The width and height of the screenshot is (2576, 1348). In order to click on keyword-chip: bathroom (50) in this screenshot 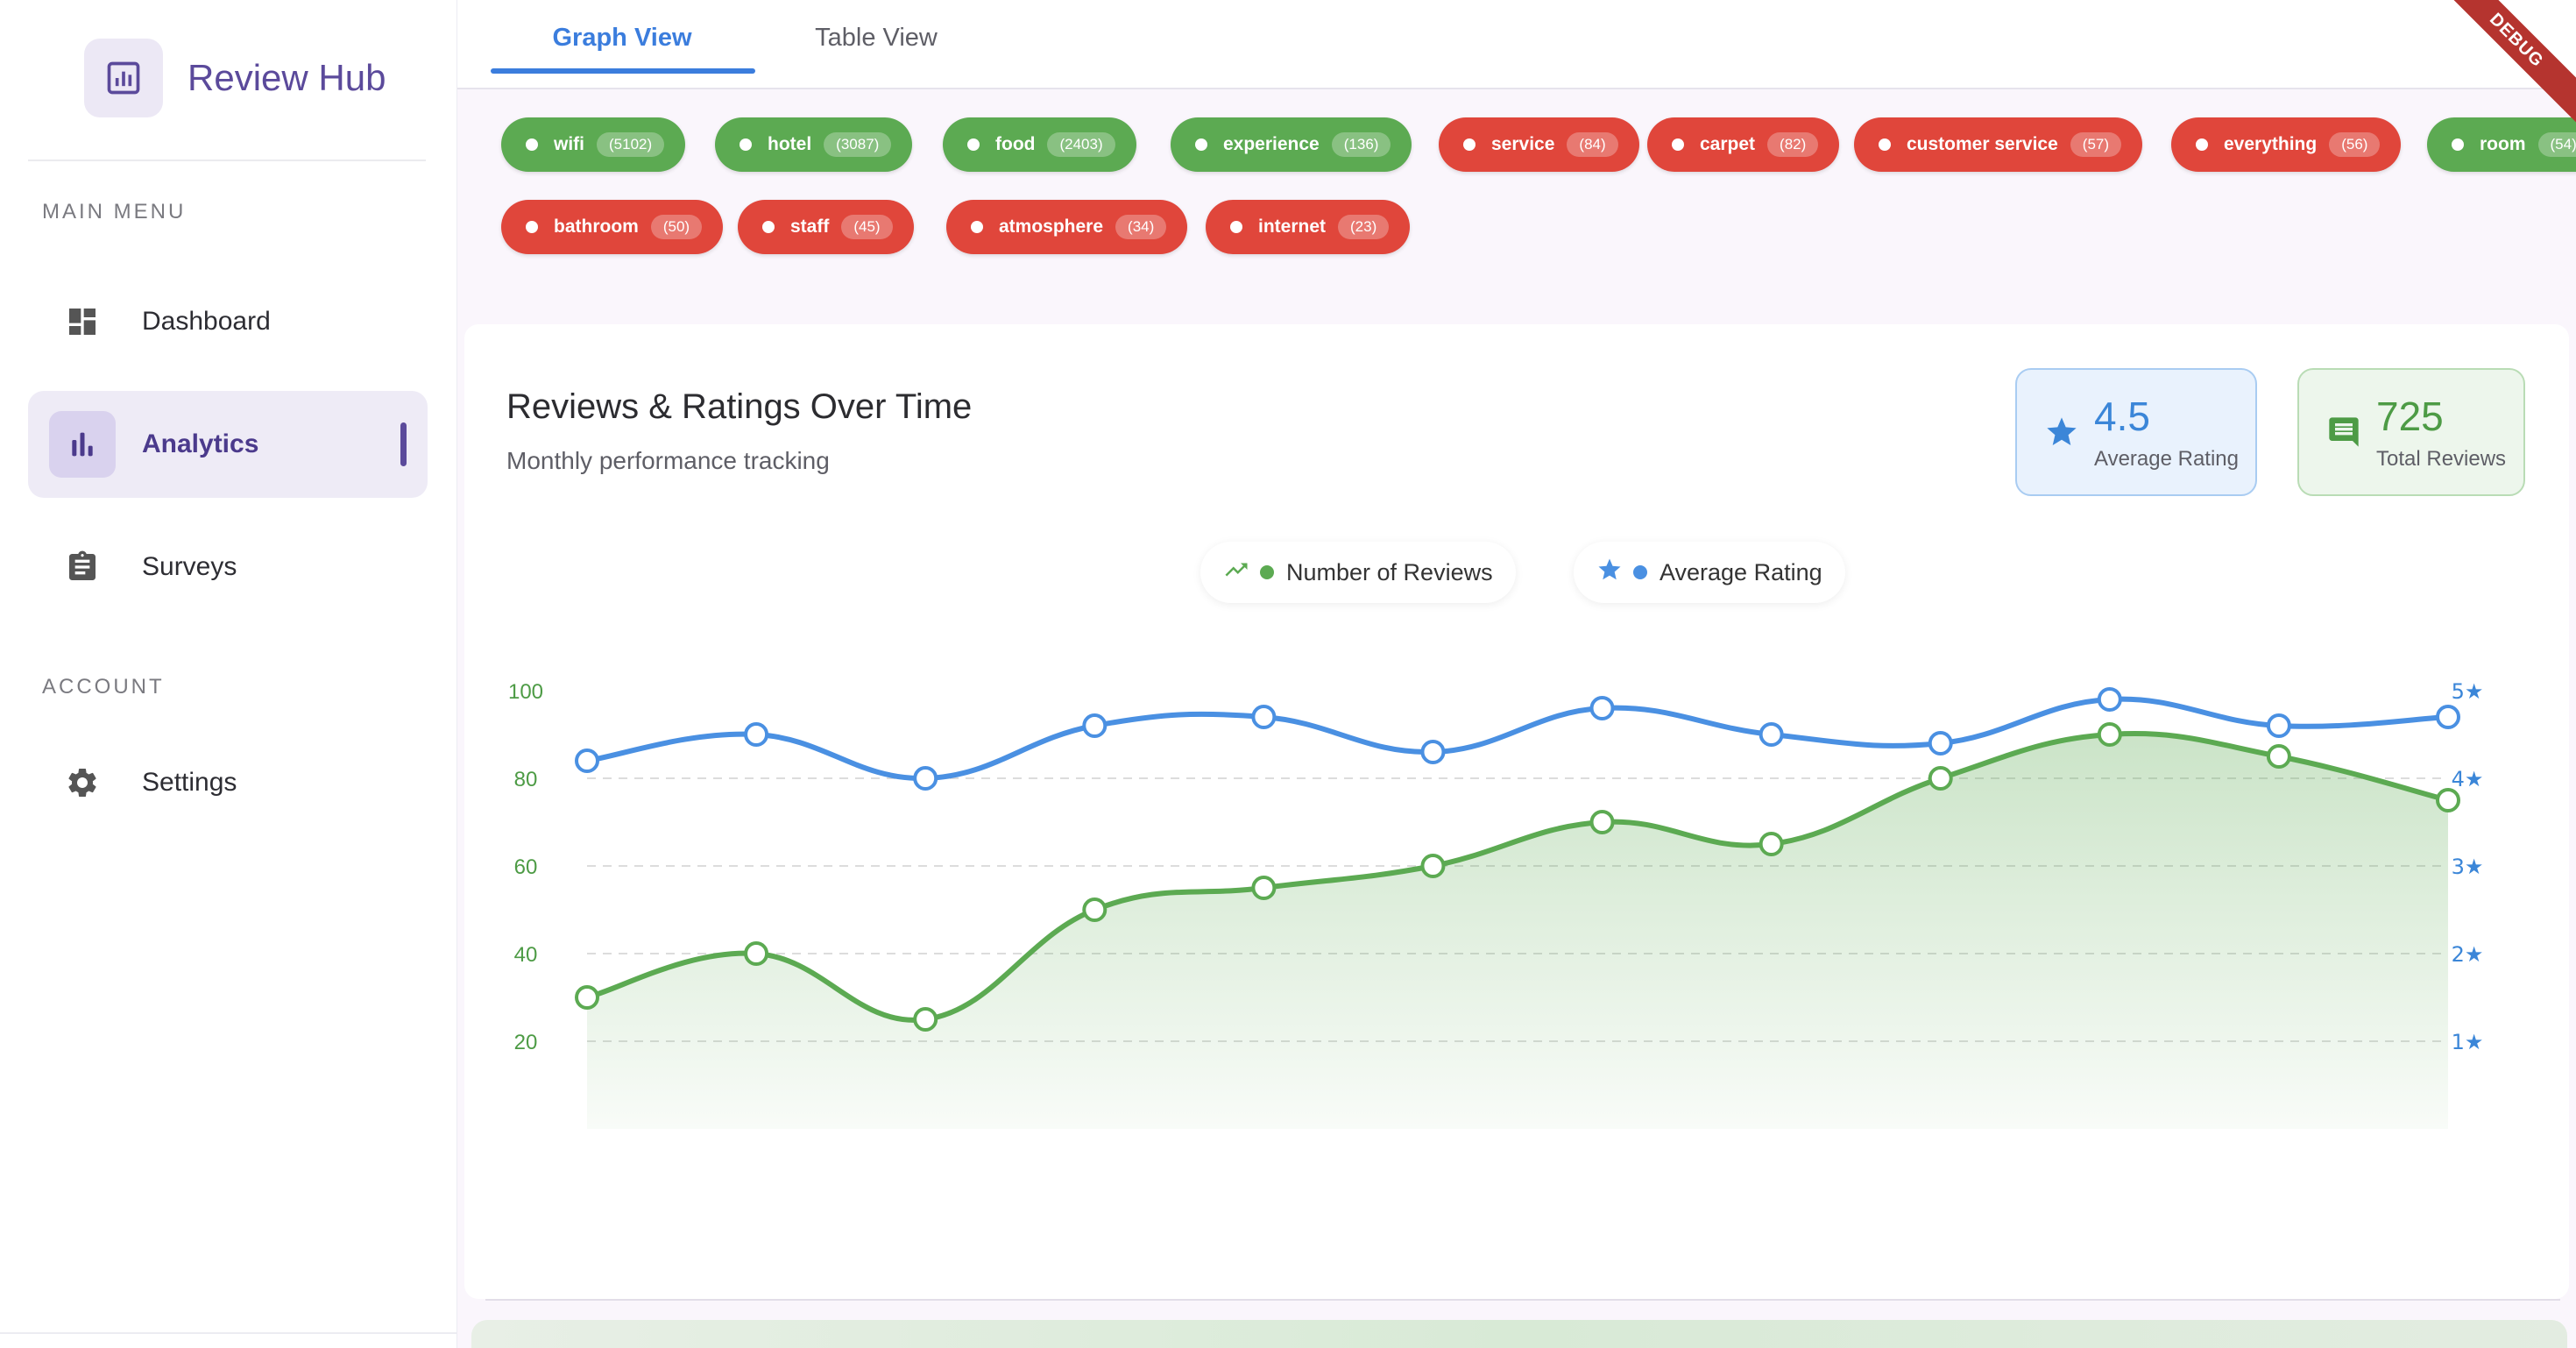, I will do `click(612, 227)`.